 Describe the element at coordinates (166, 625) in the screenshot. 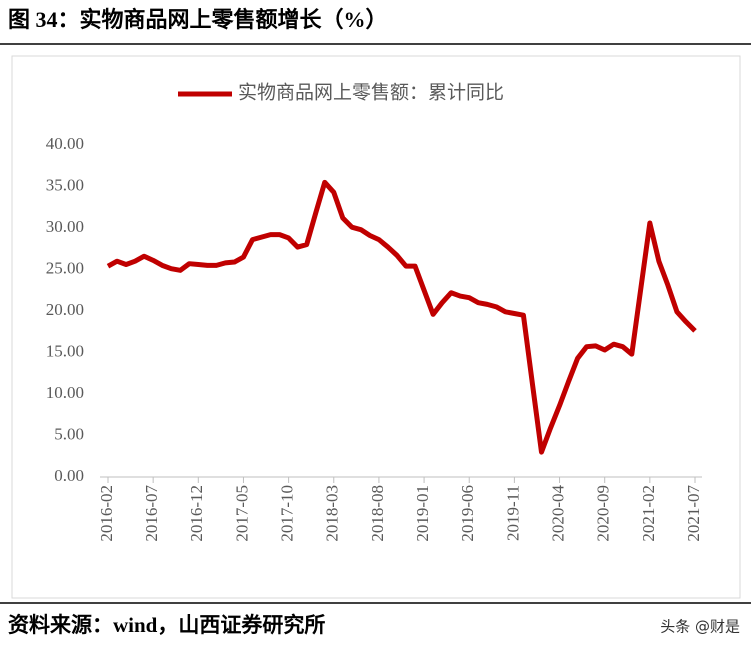

I see `source: 资料来源：wind，山西证券研究所` at that location.